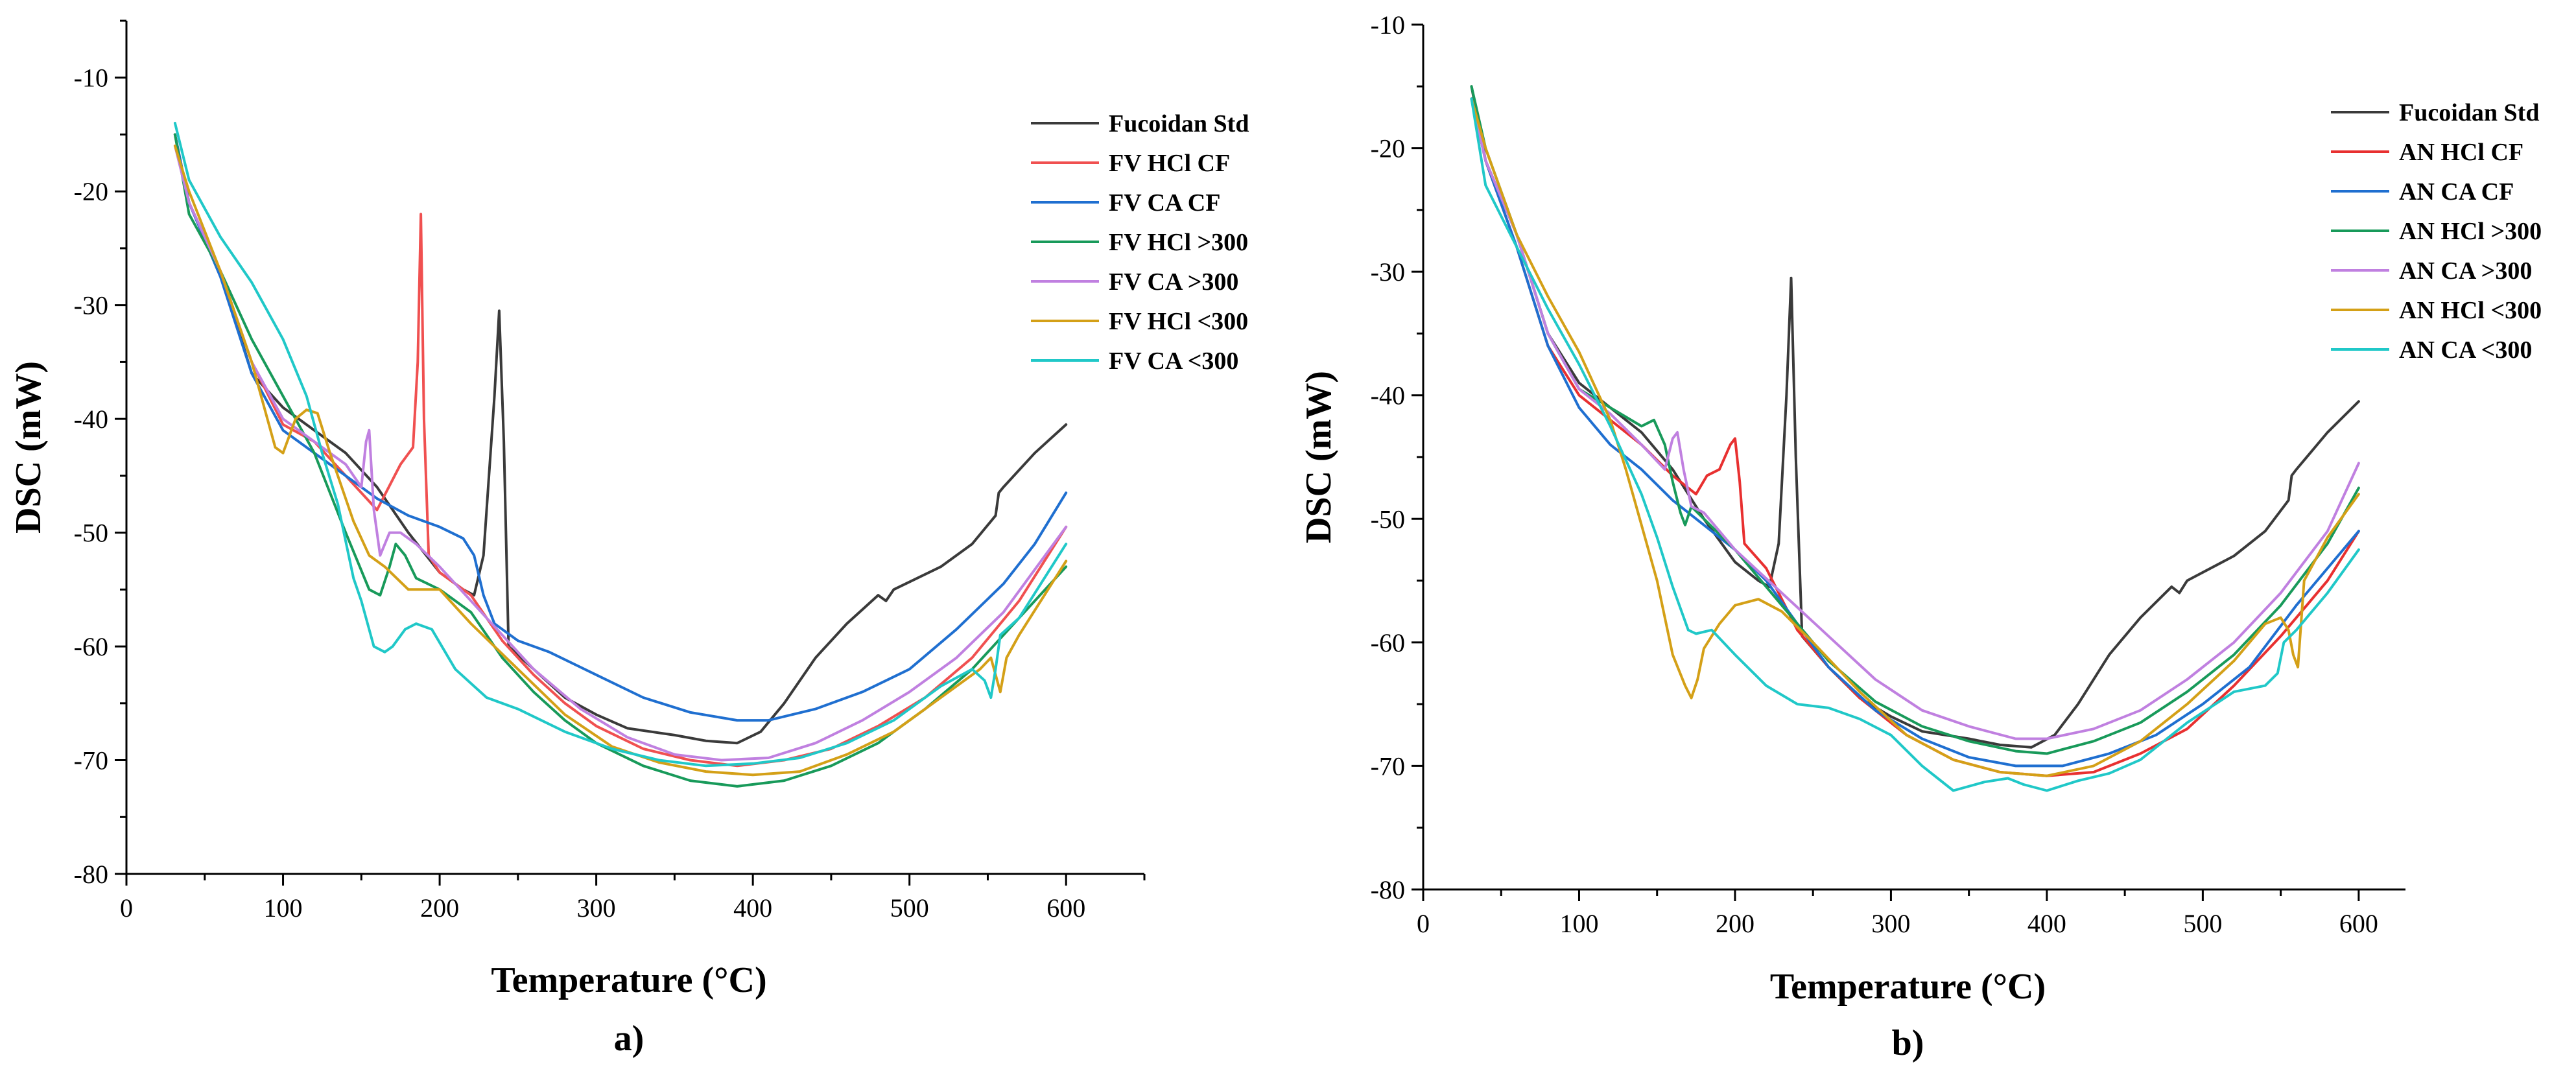  I want to click on panel-b-legend-label-fucoidan-std: Fucoidan Std, so click(2469, 113).